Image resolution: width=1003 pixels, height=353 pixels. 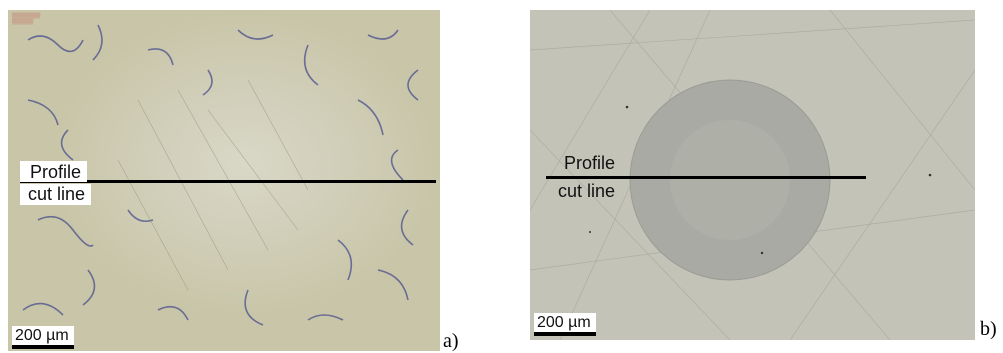 I want to click on panel-letter-b: b), so click(x=988, y=329).